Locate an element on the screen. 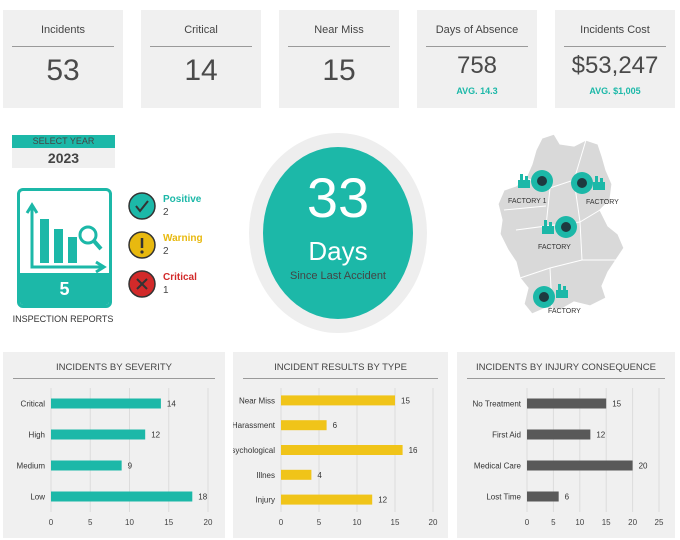 The image size is (680, 540). category-label: Medical Care is located at coordinates (498, 466).